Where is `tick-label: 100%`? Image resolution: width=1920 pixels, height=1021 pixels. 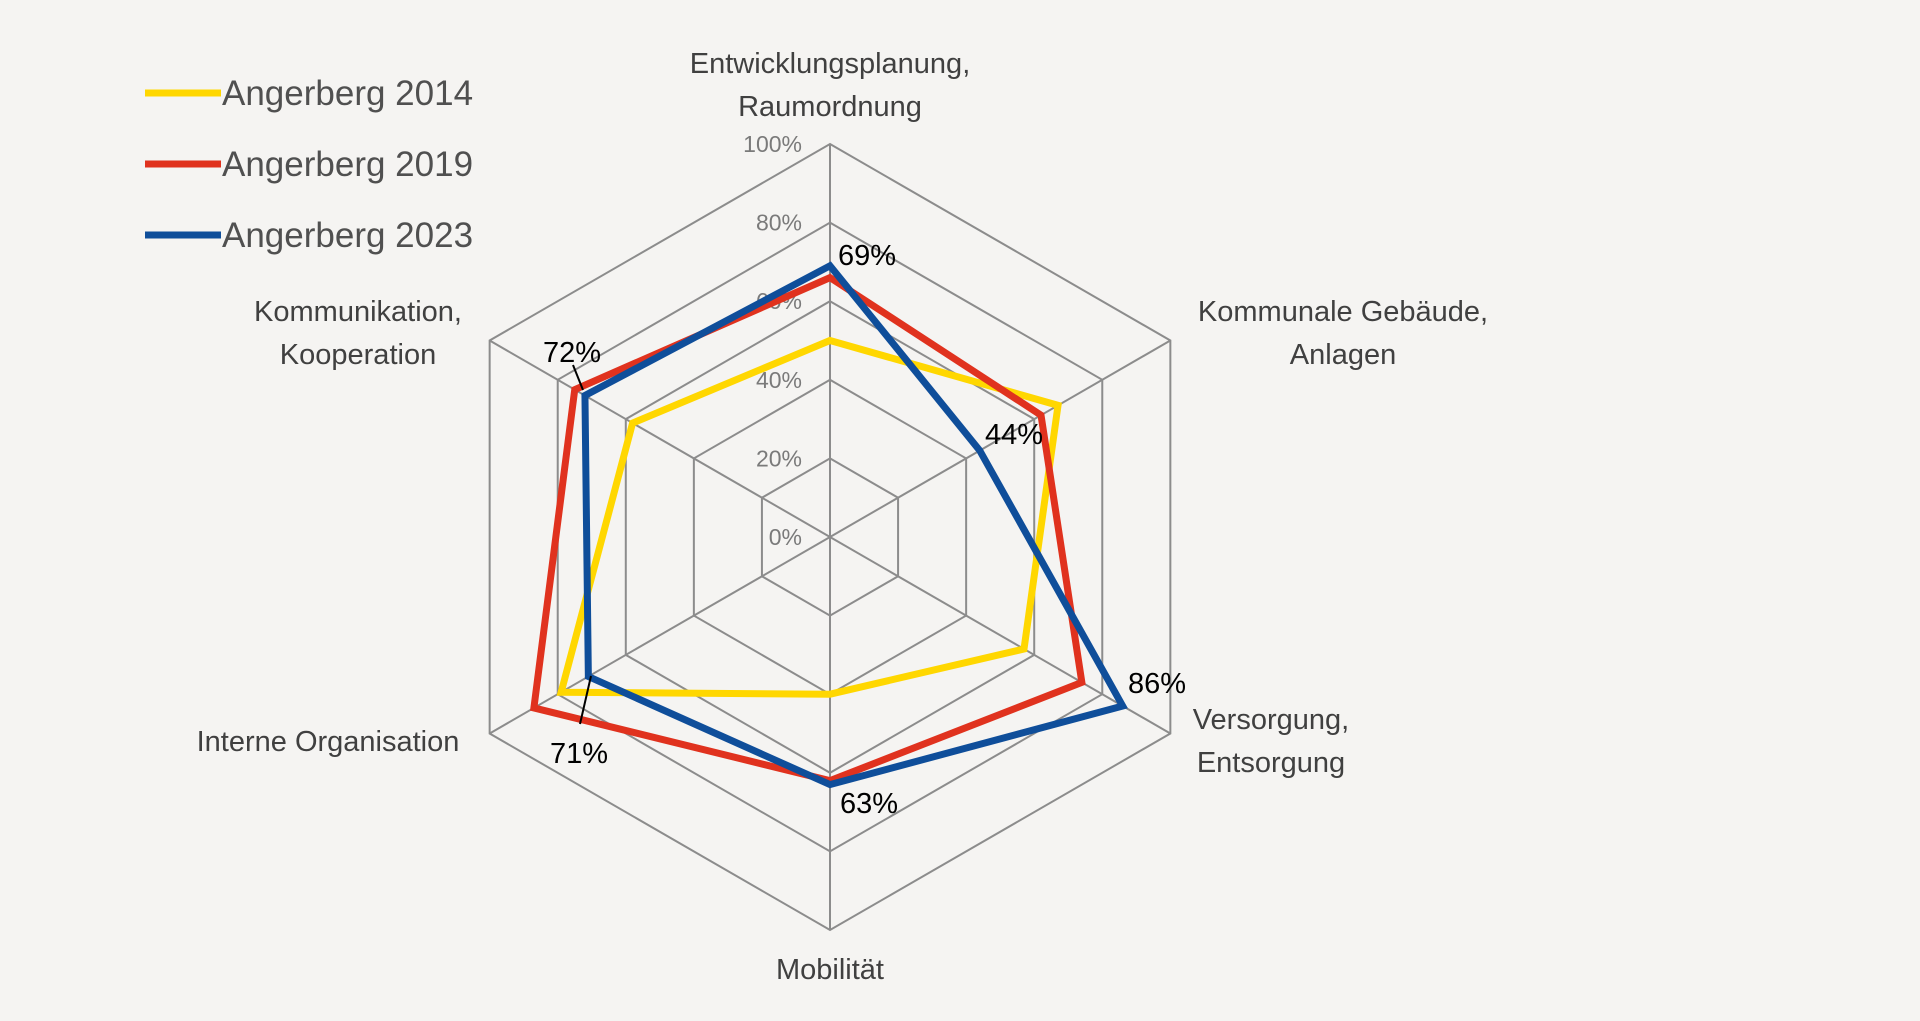 tick-label: 100% is located at coordinates (772, 144).